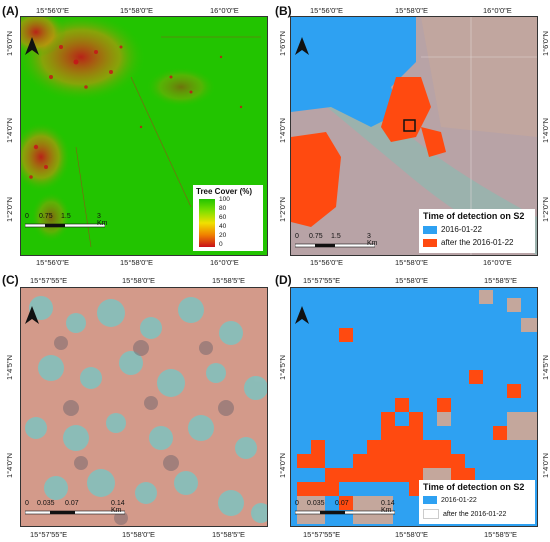 The height and width of the screenshot is (542, 550). Describe the element at coordinates (282, 209) in the screenshot. I see `tick-b-left-3: 1°2'0"N` at that location.